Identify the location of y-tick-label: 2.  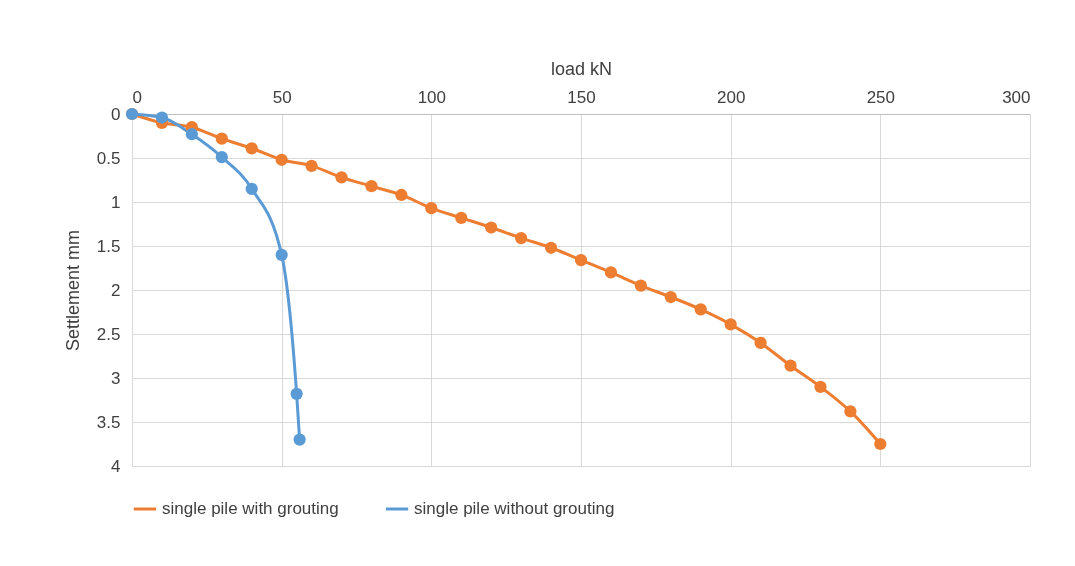
(116, 290).